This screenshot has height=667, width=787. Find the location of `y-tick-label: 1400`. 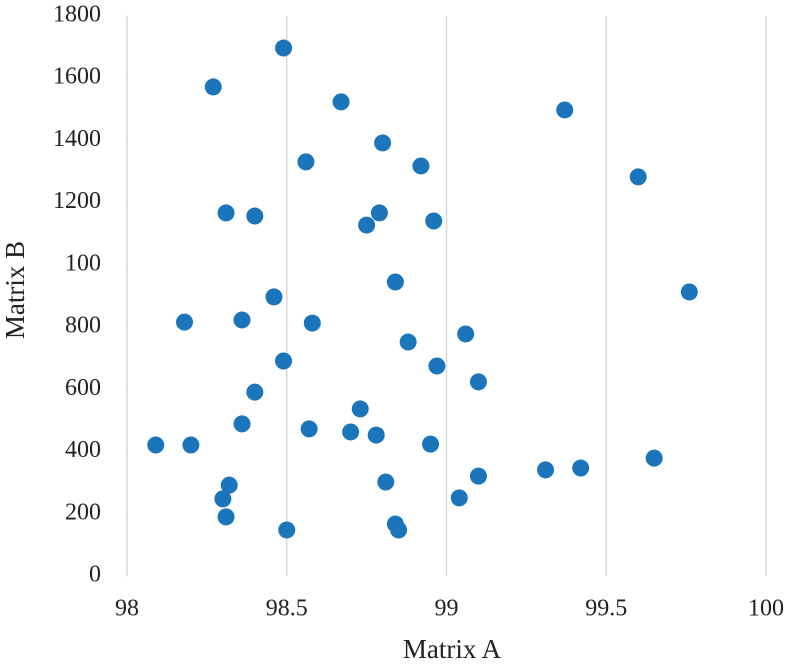

y-tick-label: 1400 is located at coordinates (77, 139).